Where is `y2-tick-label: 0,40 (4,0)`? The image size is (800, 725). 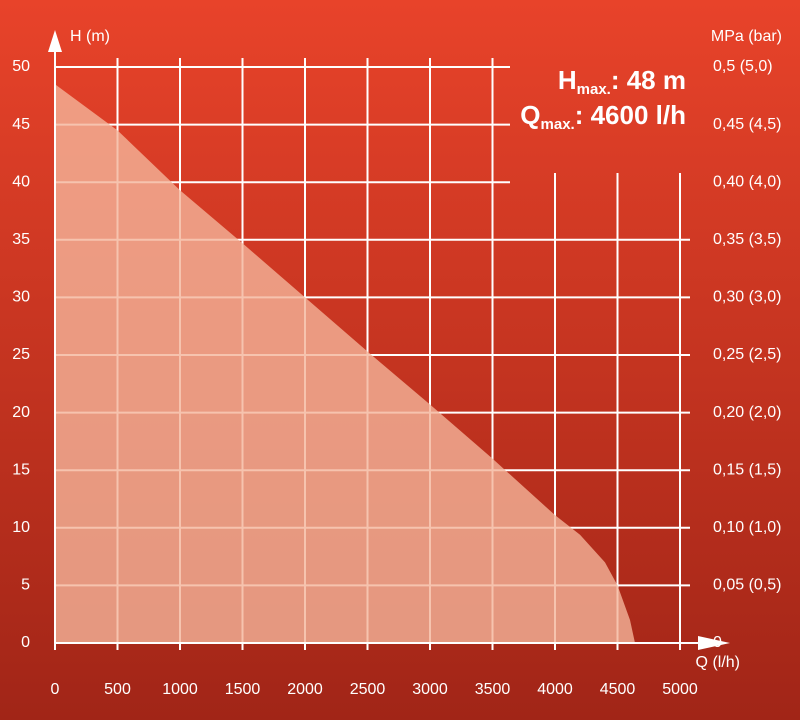
y2-tick-label: 0,40 (4,0) is located at coordinates (747, 181).